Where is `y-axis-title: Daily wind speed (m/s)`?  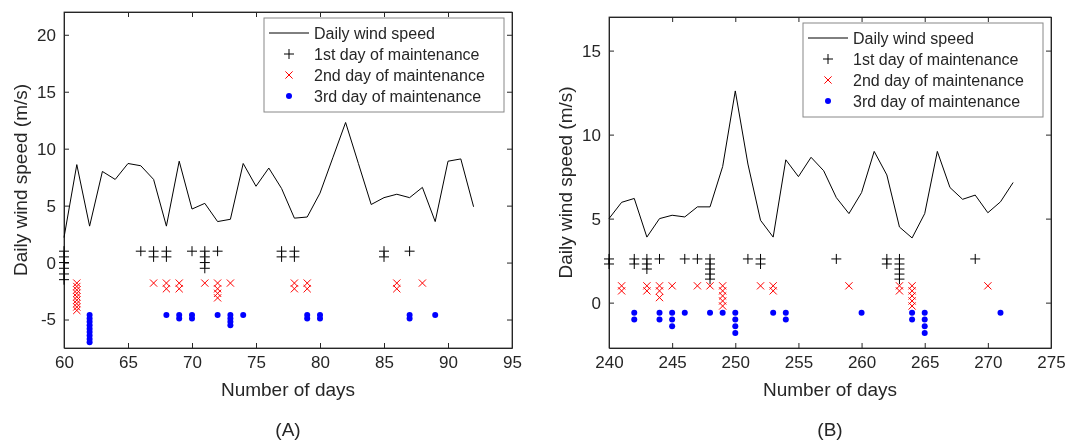
y-axis-title: Daily wind speed (m/s) is located at coordinates (565, 182).